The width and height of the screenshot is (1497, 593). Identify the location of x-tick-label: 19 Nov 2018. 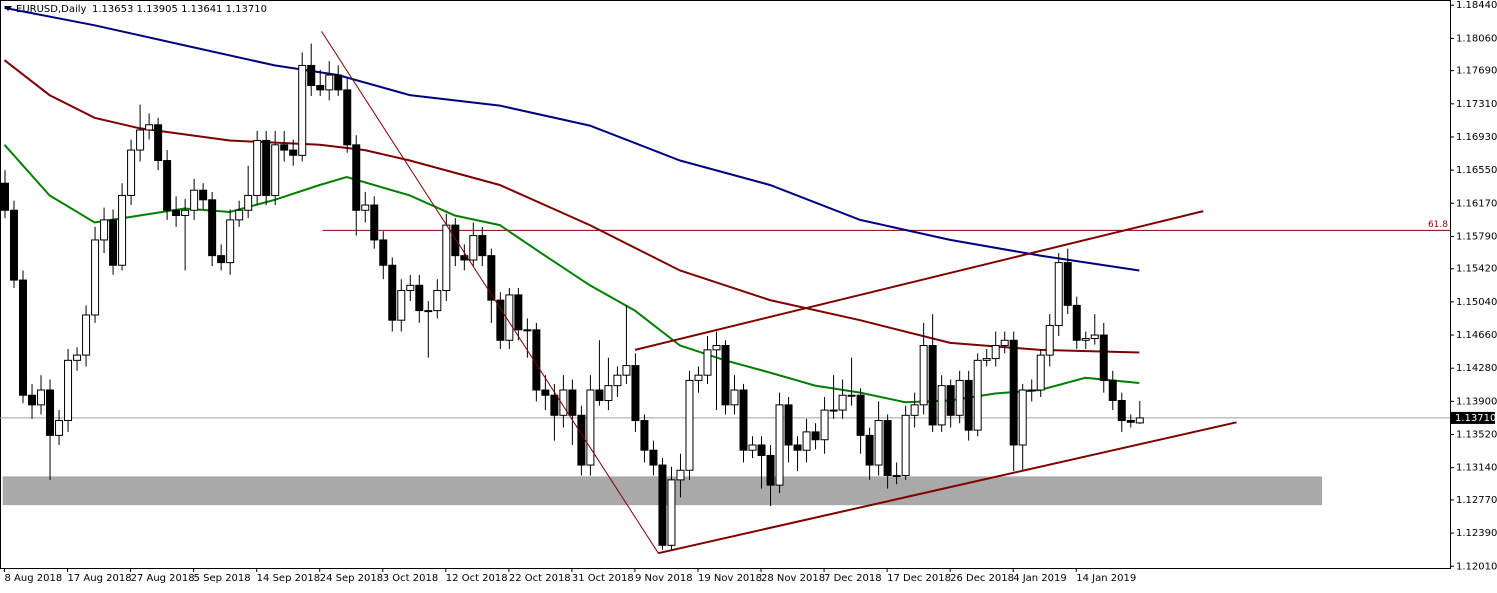
(730, 578).